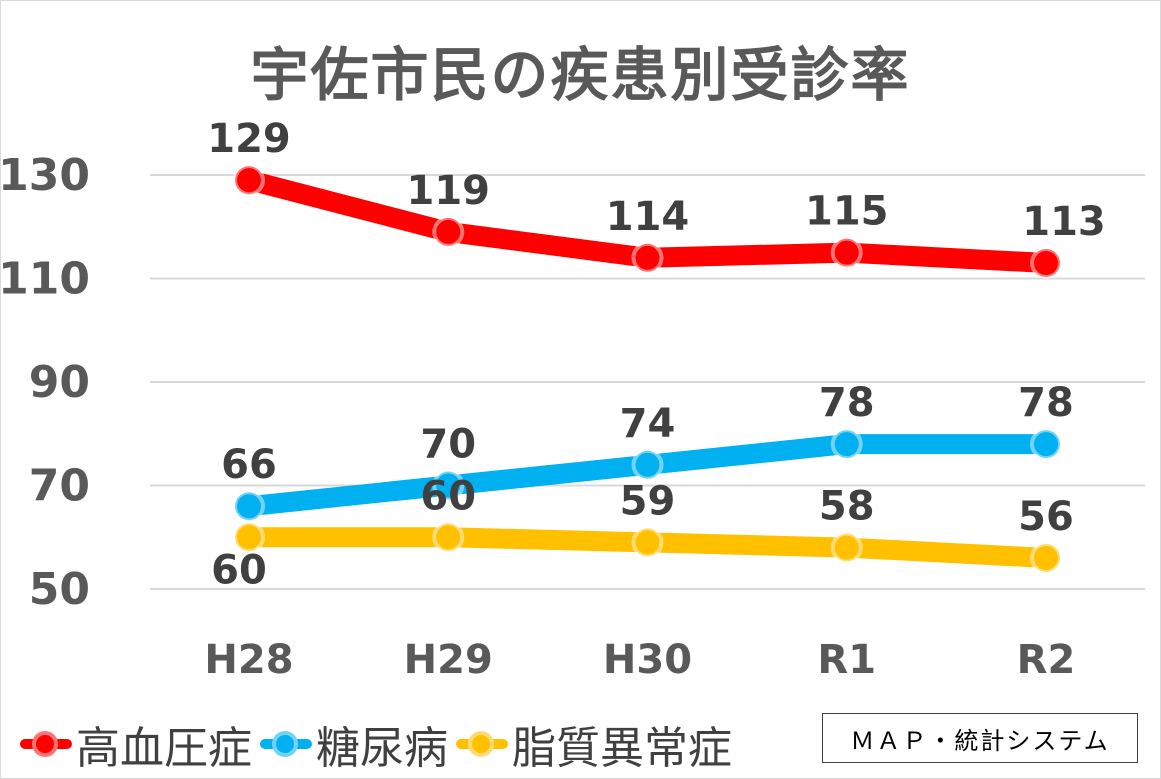  What do you see at coordinates (648, 424) in the screenshot?
I see `data-label-diabetes-H30: 74` at bounding box center [648, 424].